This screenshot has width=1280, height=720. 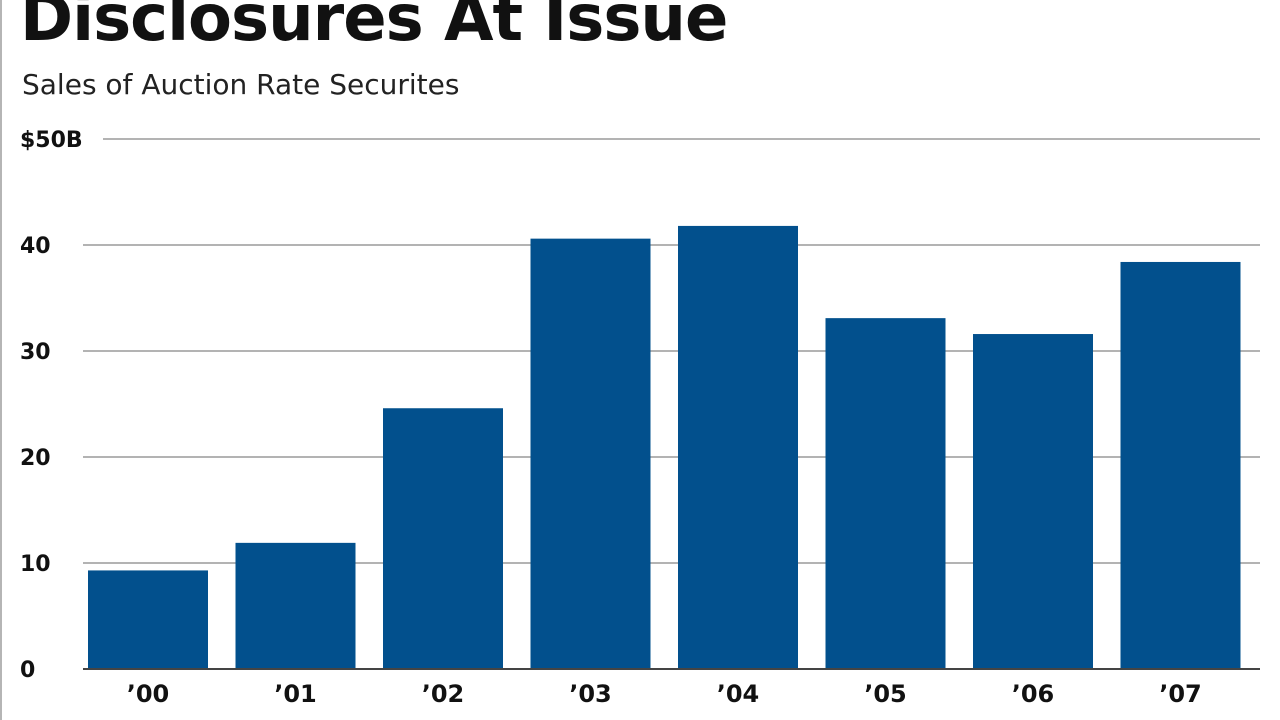 What do you see at coordinates (35, 564) in the screenshot?
I see `y-tick-label: 10` at bounding box center [35, 564].